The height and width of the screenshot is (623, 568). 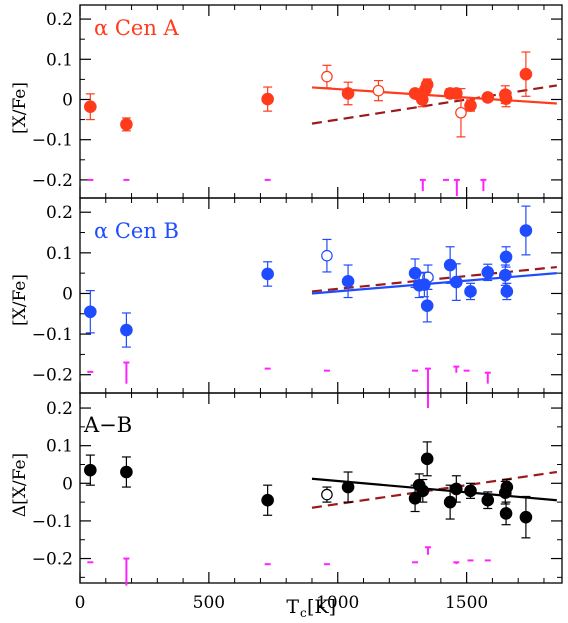 What do you see at coordinates (209, 603) in the screenshot?
I see `x-tick-label: 500` at bounding box center [209, 603].